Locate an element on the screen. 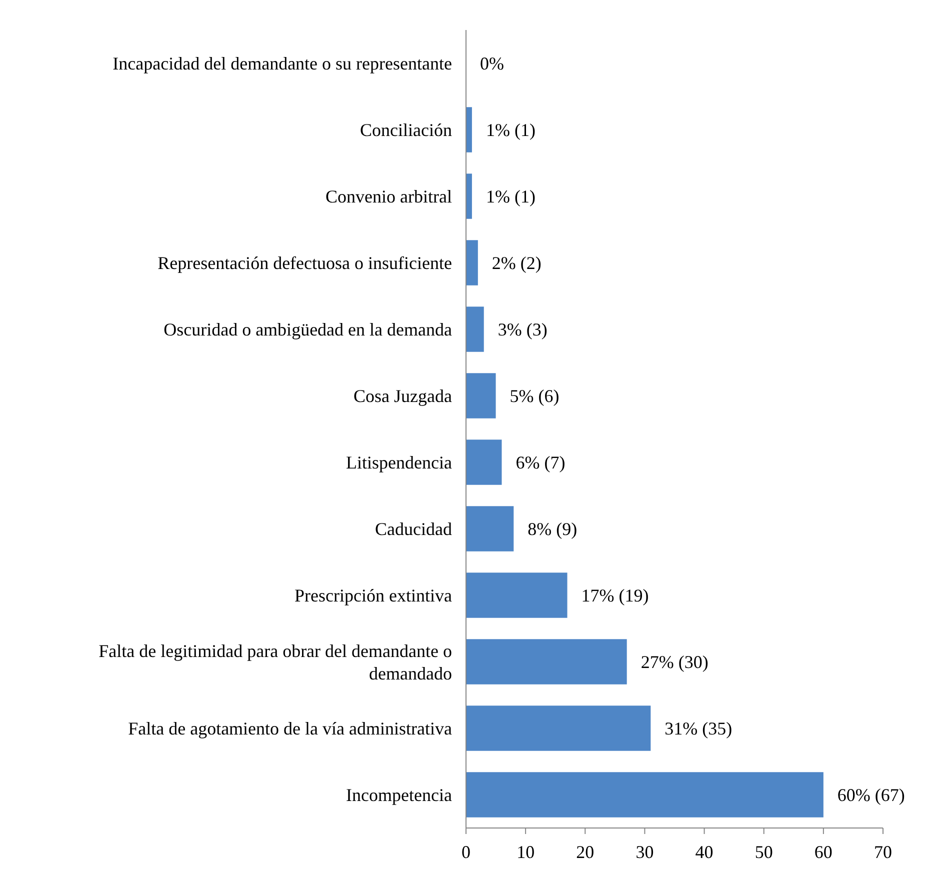  data-label: 27% (30) is located at coordinates (674, 662).